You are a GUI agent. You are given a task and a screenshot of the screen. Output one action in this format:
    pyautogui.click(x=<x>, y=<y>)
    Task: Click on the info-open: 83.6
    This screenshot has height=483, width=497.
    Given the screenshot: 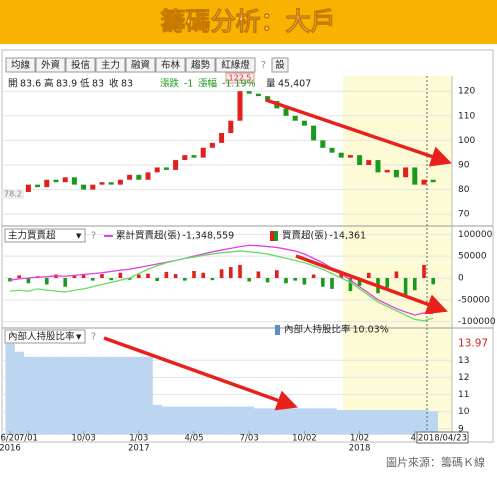 What is the action you would take?
    pyautogui.click(x=30, y=84)
    